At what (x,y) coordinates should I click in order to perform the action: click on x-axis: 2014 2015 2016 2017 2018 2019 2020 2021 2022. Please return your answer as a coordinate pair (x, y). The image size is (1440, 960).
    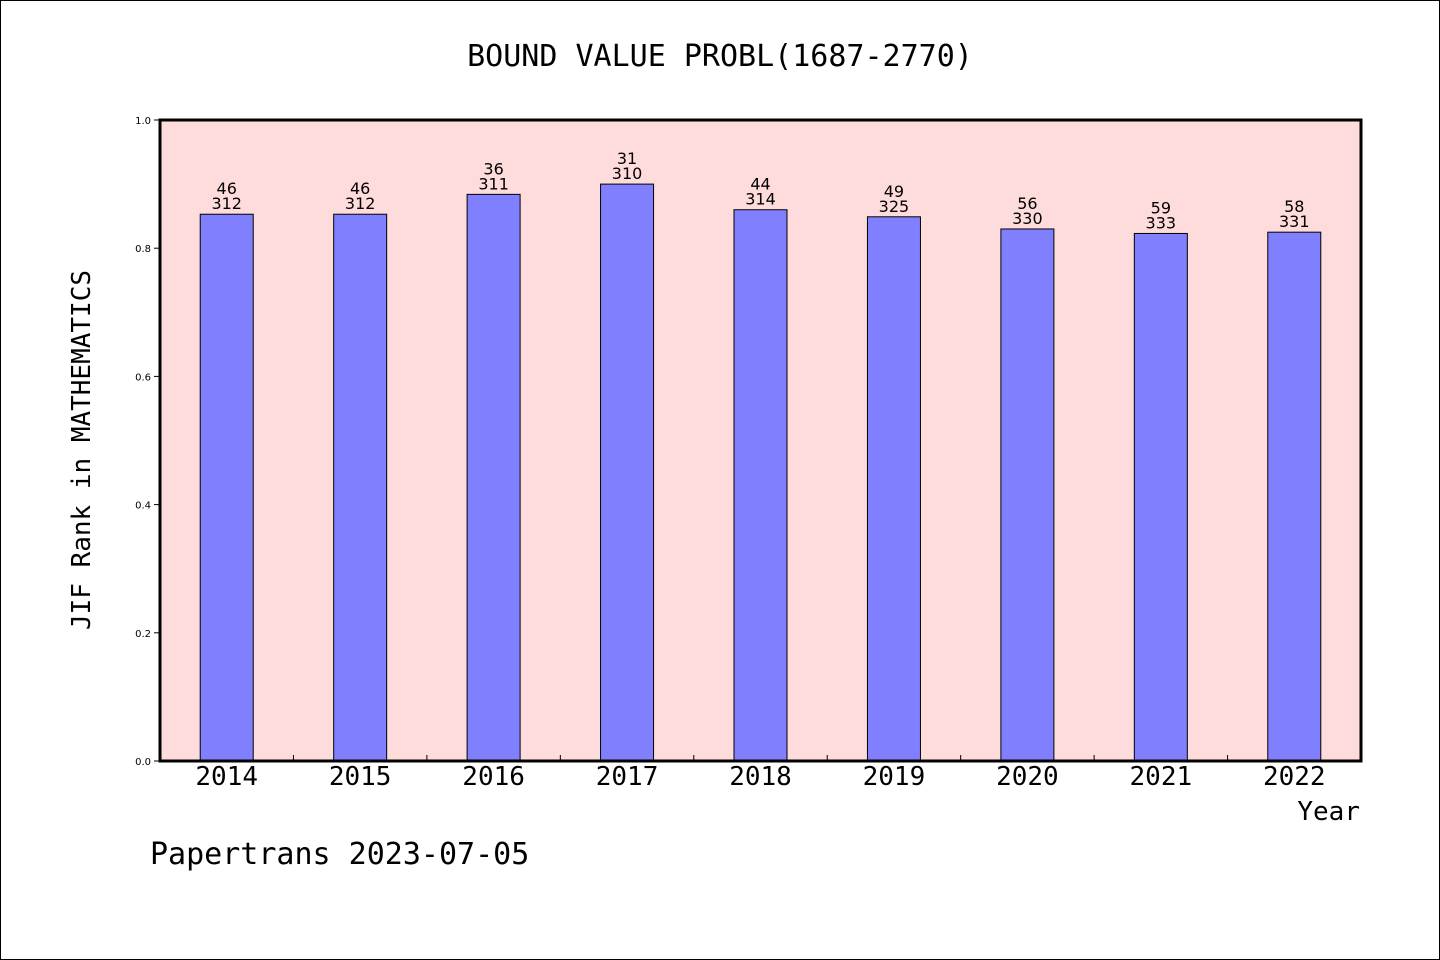
    Looking at the image, I should click on (760, 773).